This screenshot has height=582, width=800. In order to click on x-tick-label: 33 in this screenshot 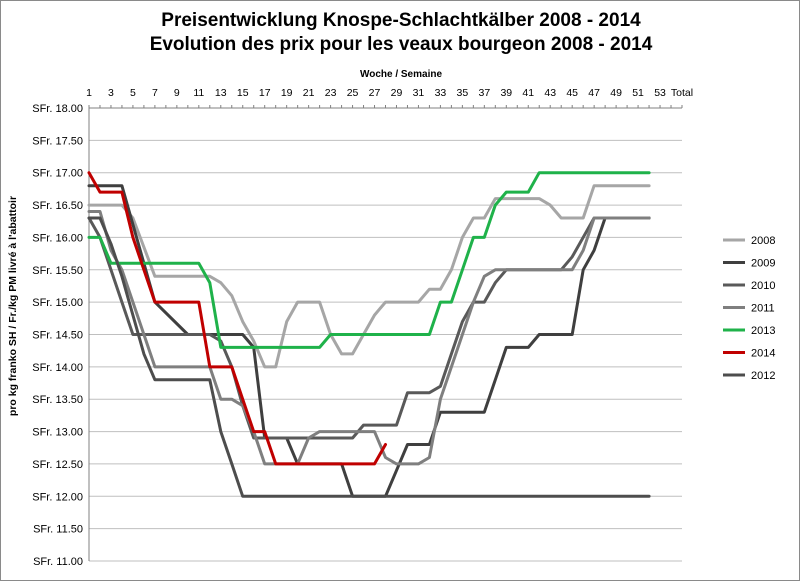, I will do `click(441, 93)`.